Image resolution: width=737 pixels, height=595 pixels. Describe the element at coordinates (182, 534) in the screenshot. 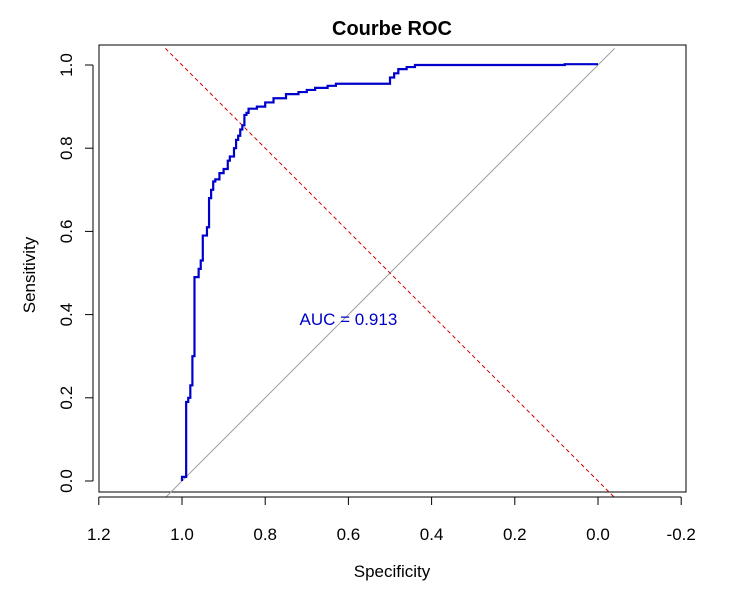

I see `x-tick-label: 1.0` at that location.